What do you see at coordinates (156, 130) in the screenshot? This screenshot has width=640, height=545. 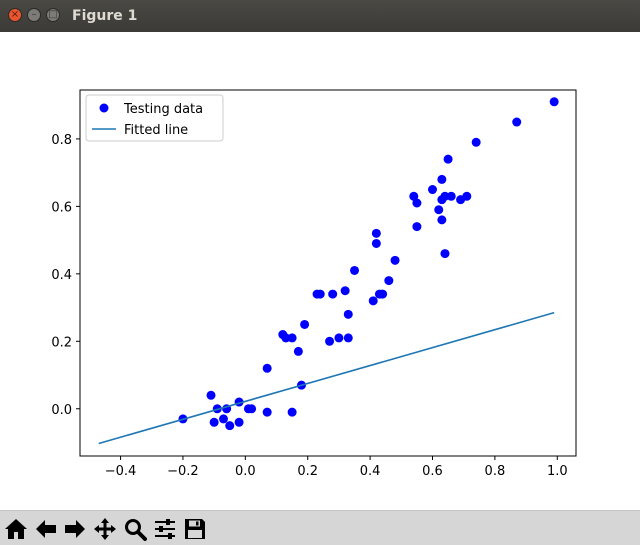 I see `legend-label-fitted-line: Fitted line` at bounding box center [156, 130].